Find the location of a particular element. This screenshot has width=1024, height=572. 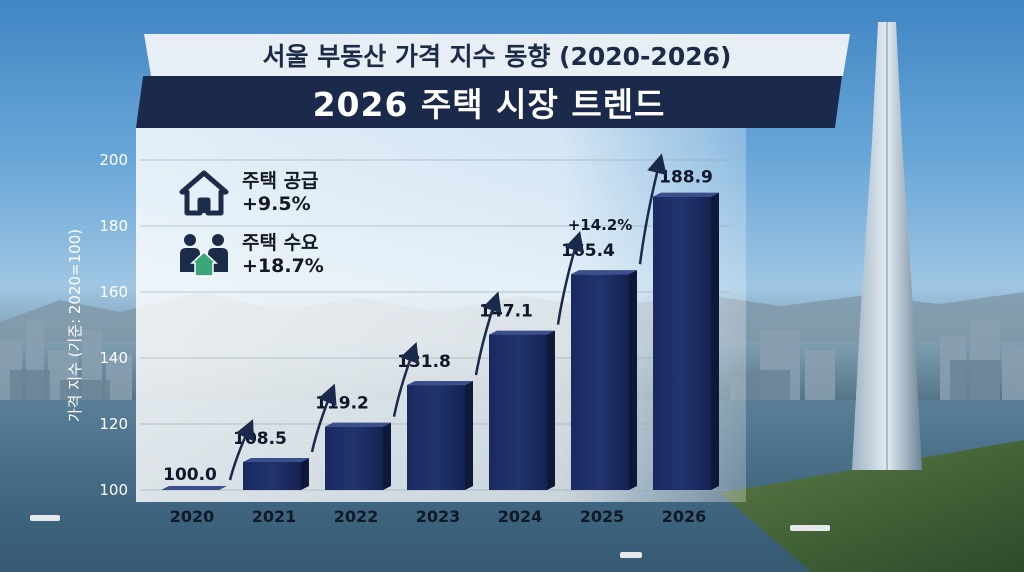

data-label: 147.1 is located at coordinates (506, 312).